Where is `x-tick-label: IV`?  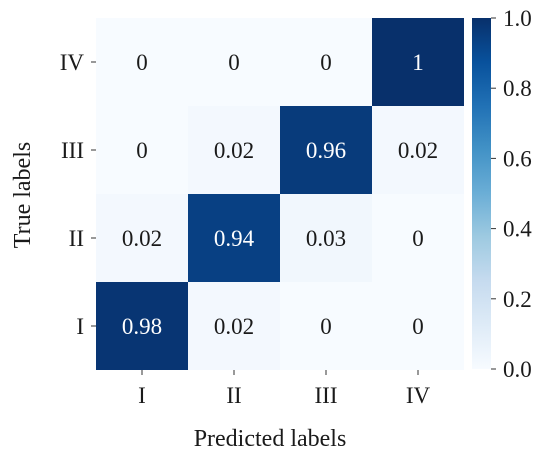
x-tick-label: IV is located at coordinates (418, 395).